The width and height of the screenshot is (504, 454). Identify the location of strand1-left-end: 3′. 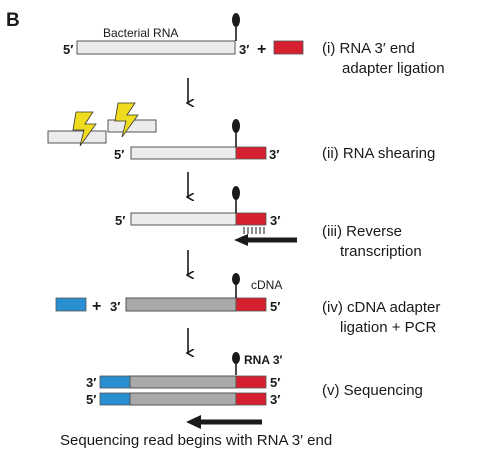
(91, 382).